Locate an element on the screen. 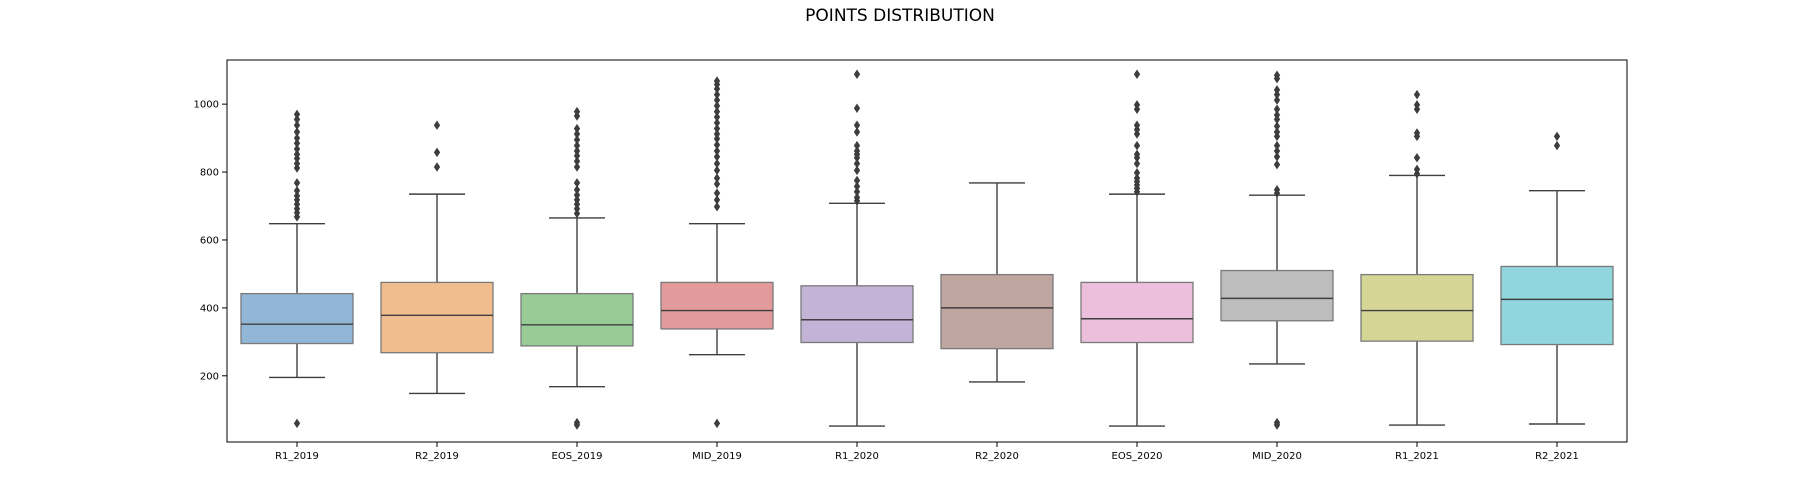  x-tick-label: R1_2021 is located at coordinates (1417, 456).